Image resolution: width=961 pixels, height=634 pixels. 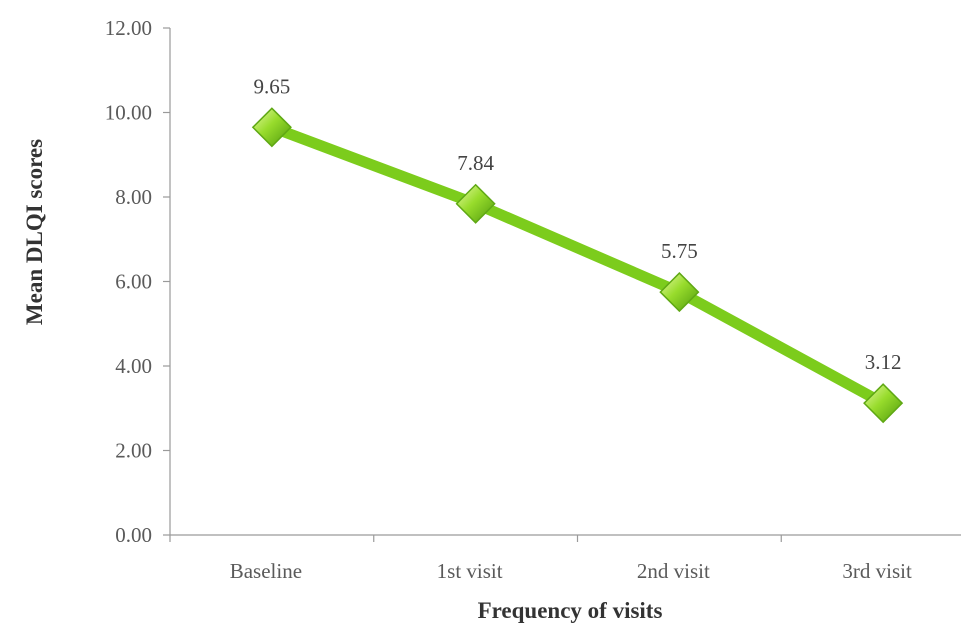 I want to click on y-tick-label: 8.00, so click(x=133, y=197).